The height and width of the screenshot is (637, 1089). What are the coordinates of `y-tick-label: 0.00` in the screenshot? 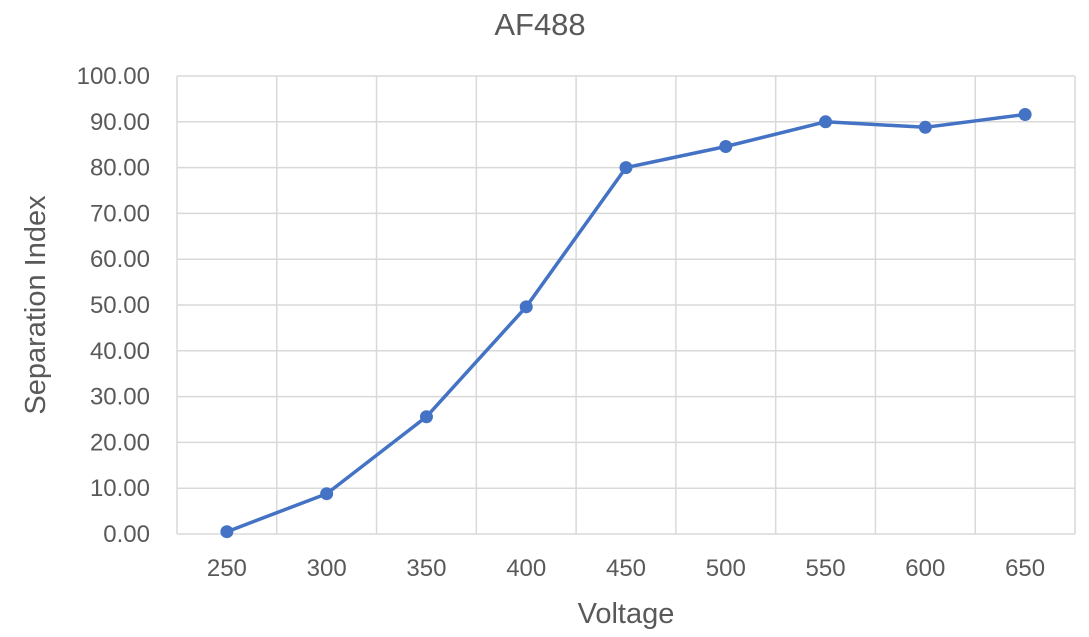 It's located at (126, 534).